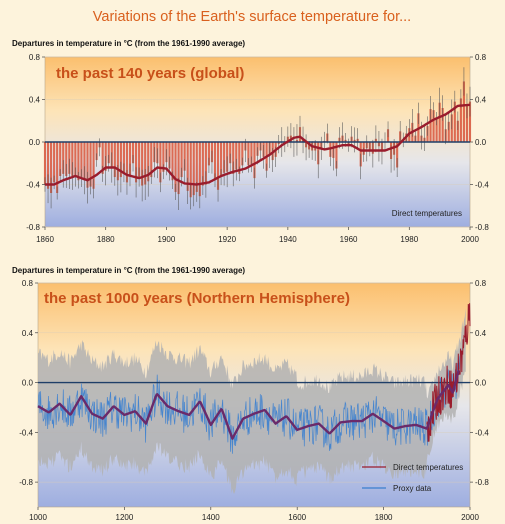 This screenshot has width=505, height=524. What do you see at coordinates (384, 517) in the screenshot?
I see `xtick-label: 1800` at bounding box center [384, 517].